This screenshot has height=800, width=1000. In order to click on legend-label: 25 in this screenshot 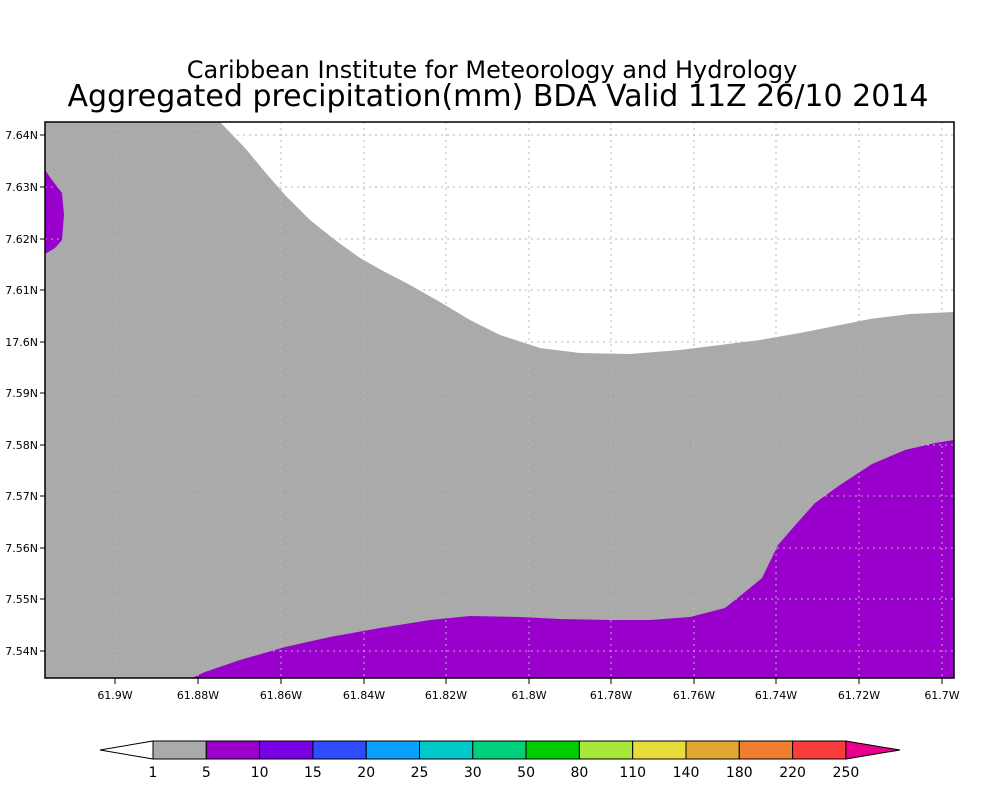, I will do `click(420, 773)`.